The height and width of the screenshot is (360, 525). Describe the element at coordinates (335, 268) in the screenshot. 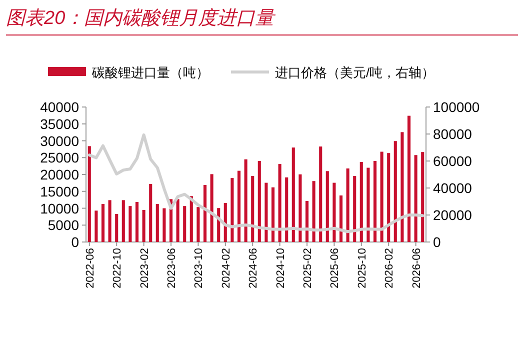

I see `x-tick-label: 2025-06` at that location.